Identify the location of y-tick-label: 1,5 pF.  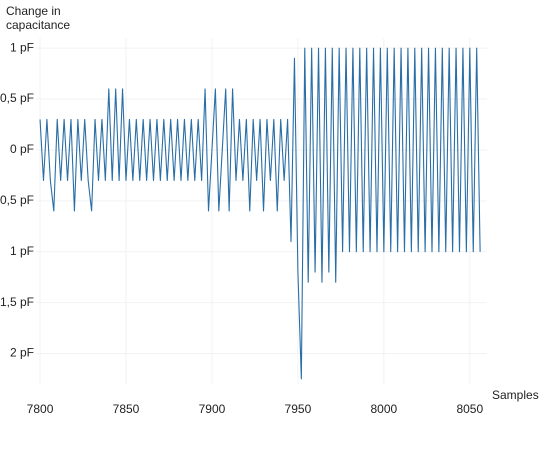
(17, 302).